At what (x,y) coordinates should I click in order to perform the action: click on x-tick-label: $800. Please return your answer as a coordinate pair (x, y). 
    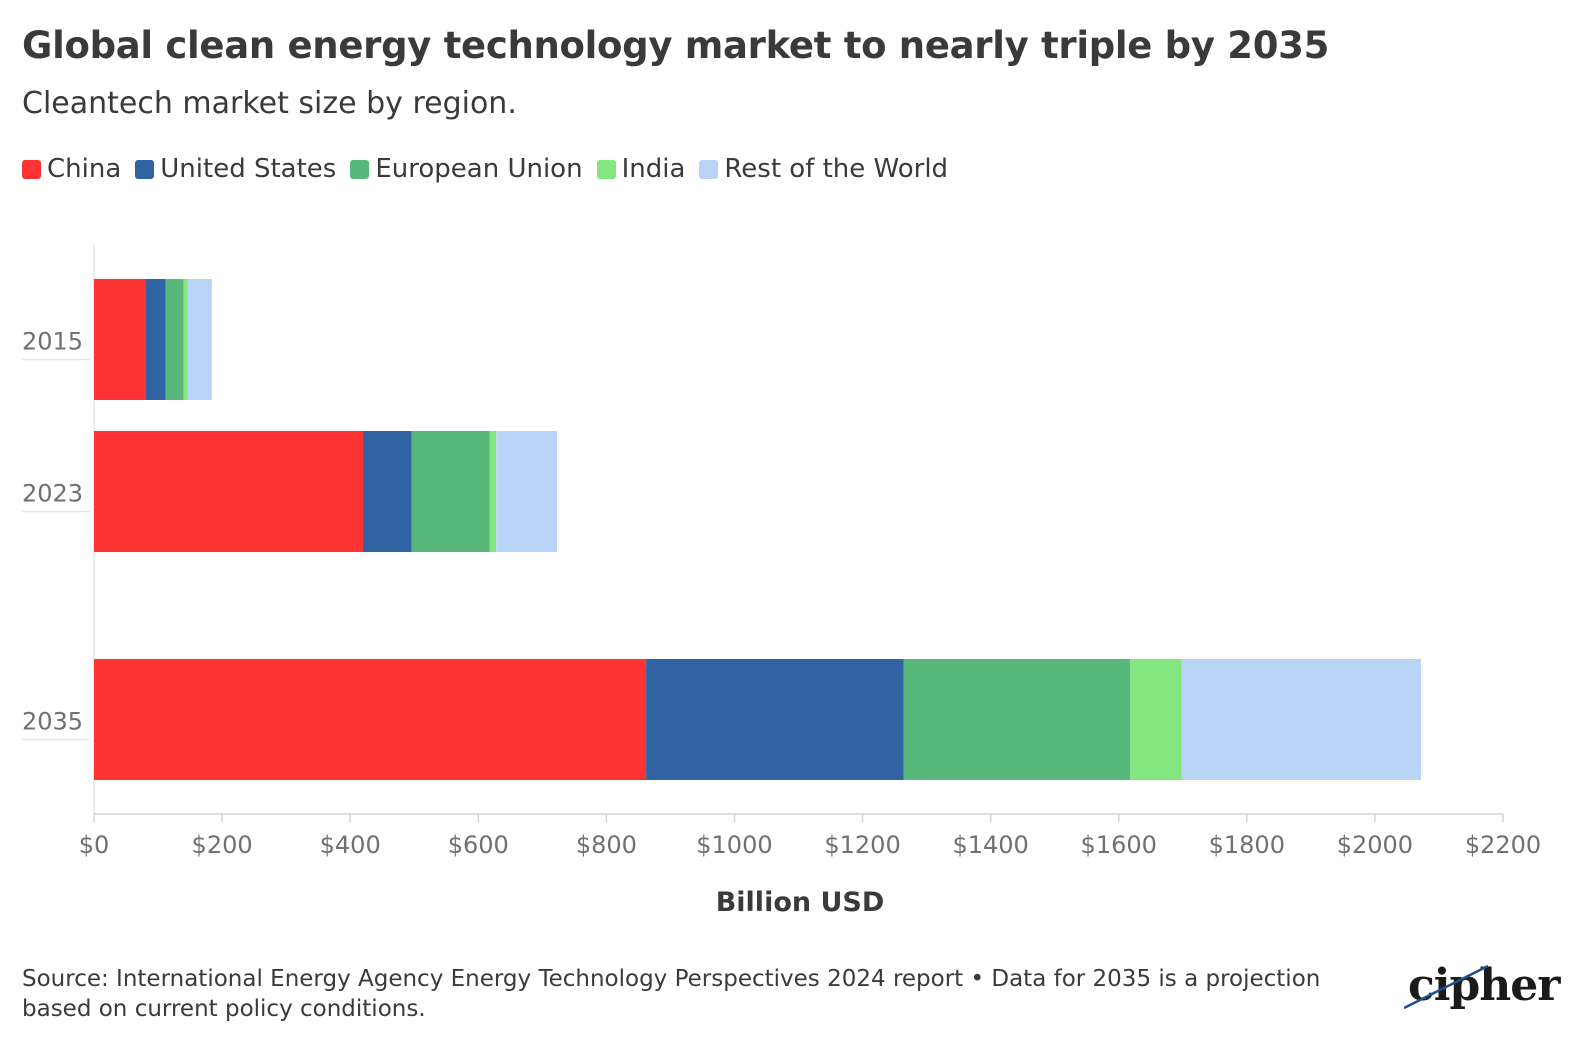
    Looking at the image, I should click on (606, 845).